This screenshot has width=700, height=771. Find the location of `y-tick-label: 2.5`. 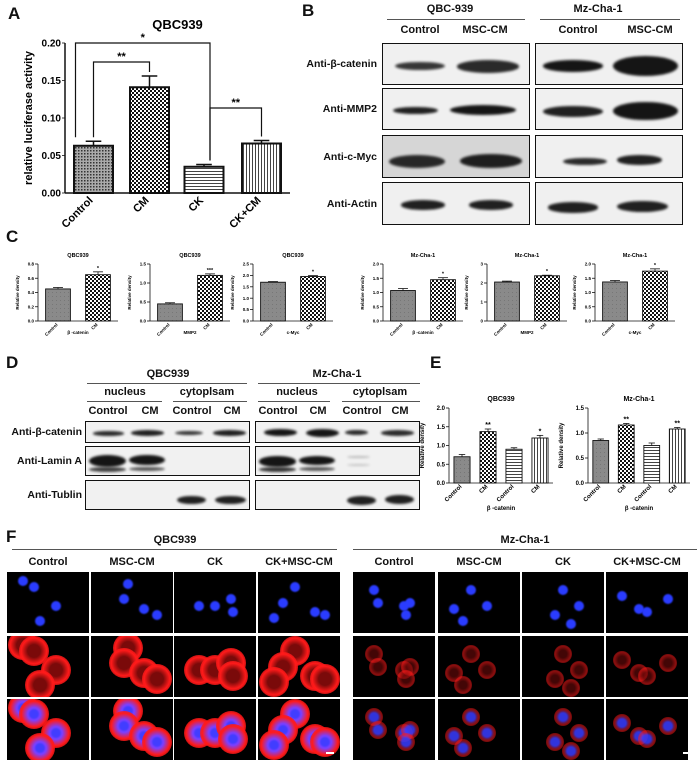

y-tick-label: 2.5 is located at coordinates (246, 264).